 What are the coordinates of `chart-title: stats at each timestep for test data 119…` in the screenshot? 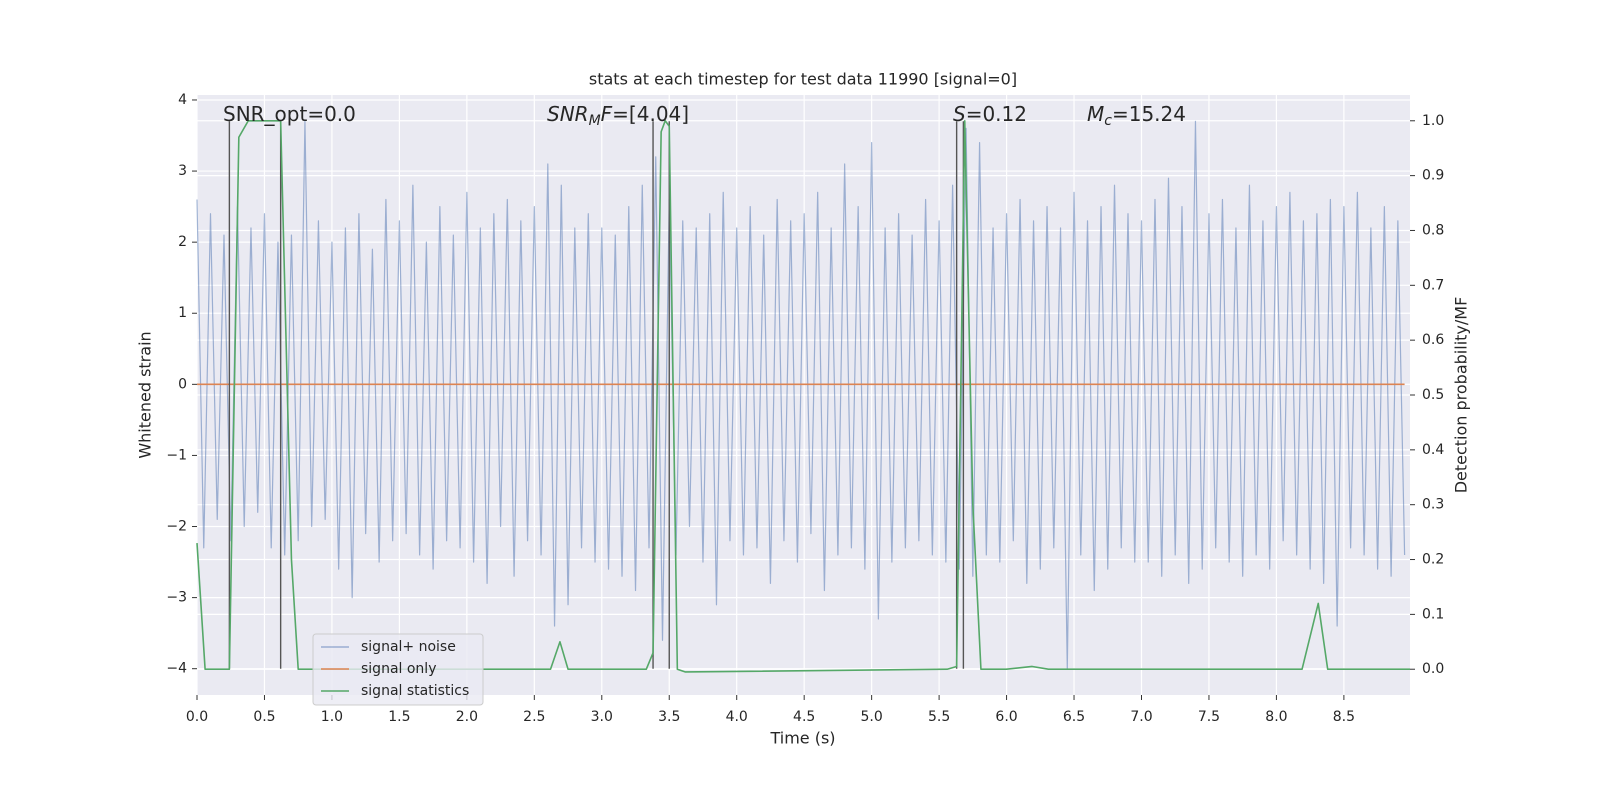 It's located at (803, 79).